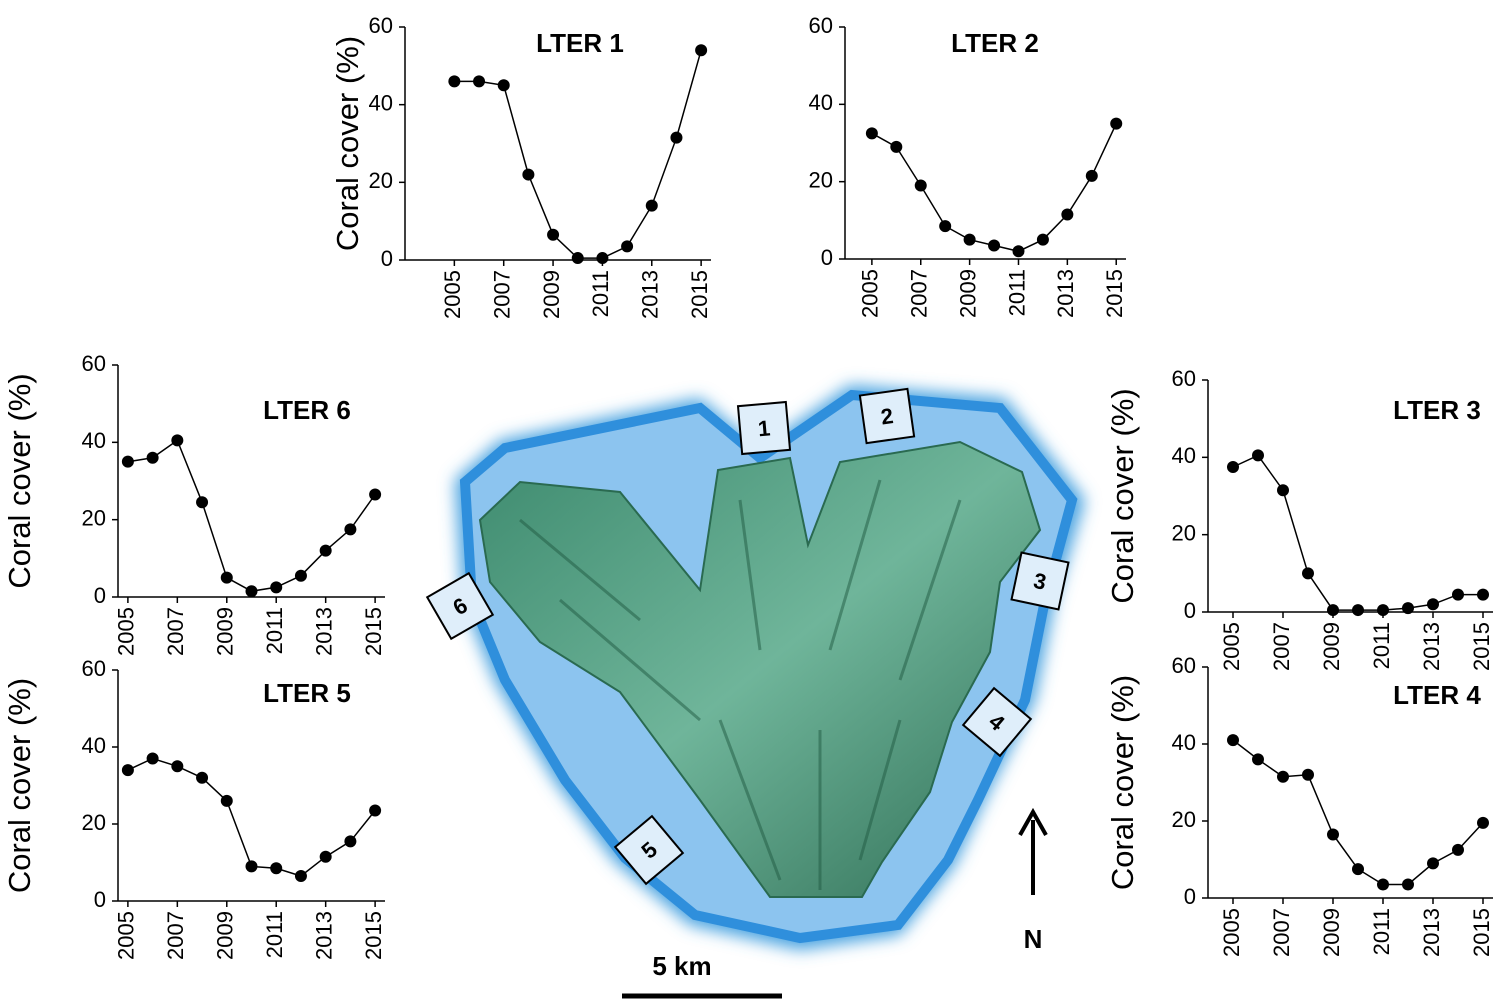 The width and height of the screenshot is (1500, 1007). I want to click on chart-title: LTER 1, so click(580, 43).